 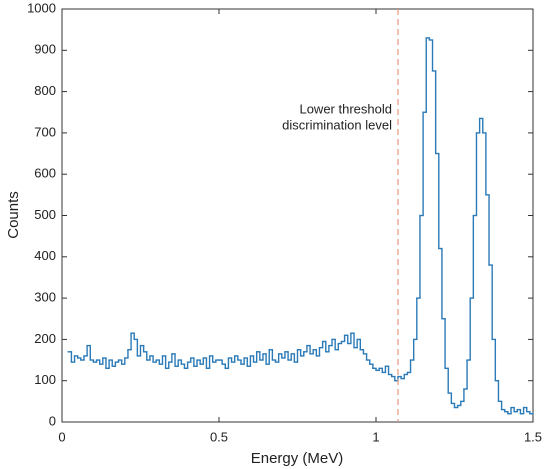 What do you see at coordinates (45, 90) in the screenshot?
I see `y-tick-label: 800` at bounding box center [45, 90].